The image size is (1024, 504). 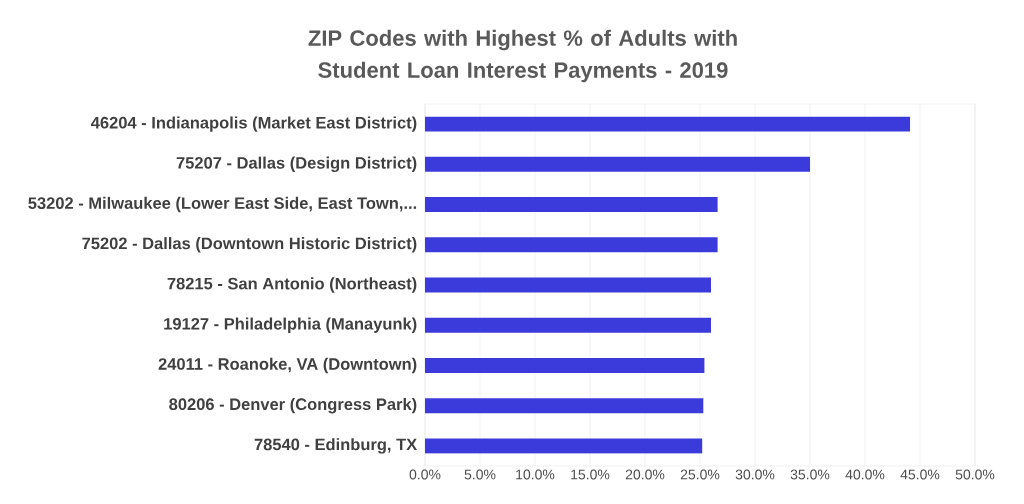 What do you see at coordinates (336, 446) in the screenshot?
I see `y-tick-label: 78540 - Edinburg, TX` at bounding box center [336, 446].